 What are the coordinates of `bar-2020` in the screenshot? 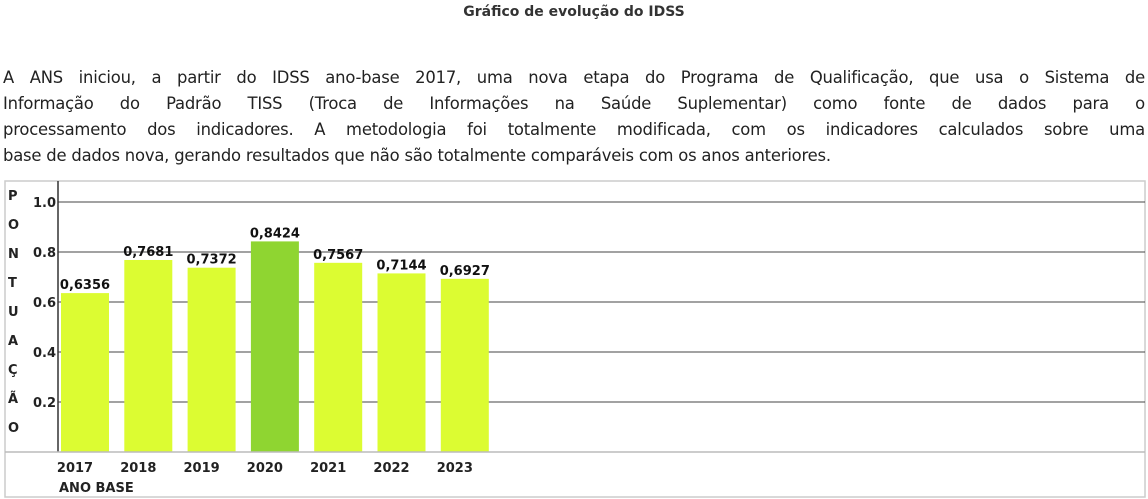 It's located at (274, 346).